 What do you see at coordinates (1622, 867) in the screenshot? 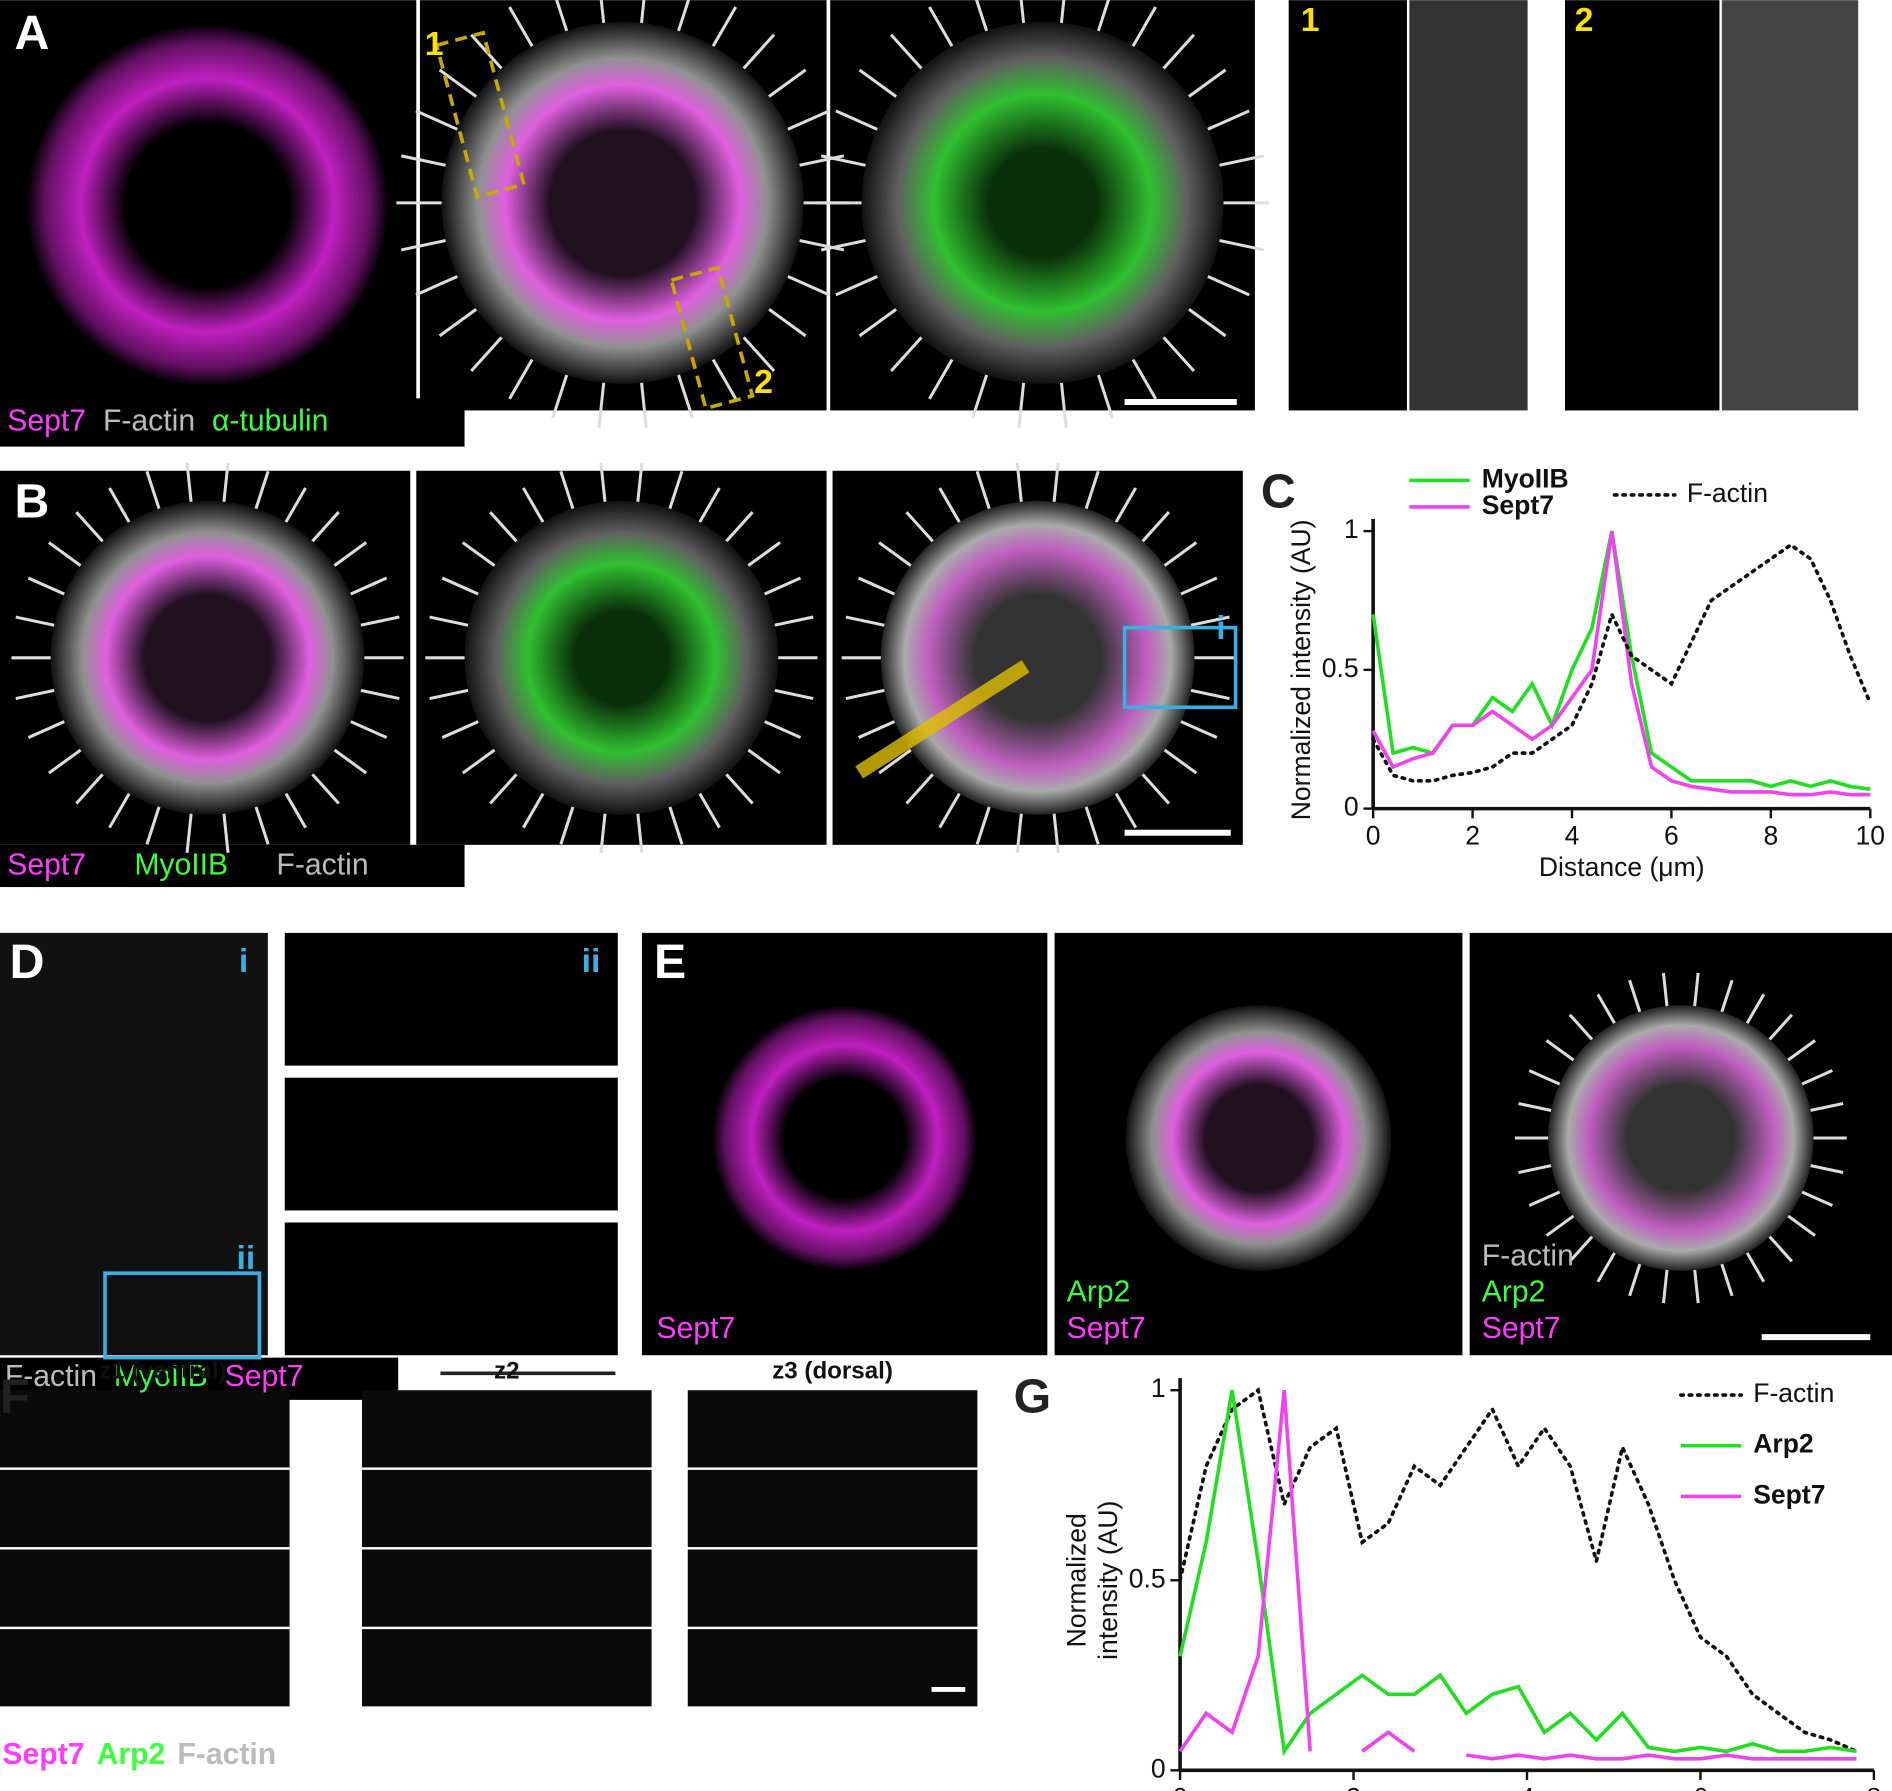
I see `x-axis-label: Distance (μm)` at bounding box center [1622, 867].